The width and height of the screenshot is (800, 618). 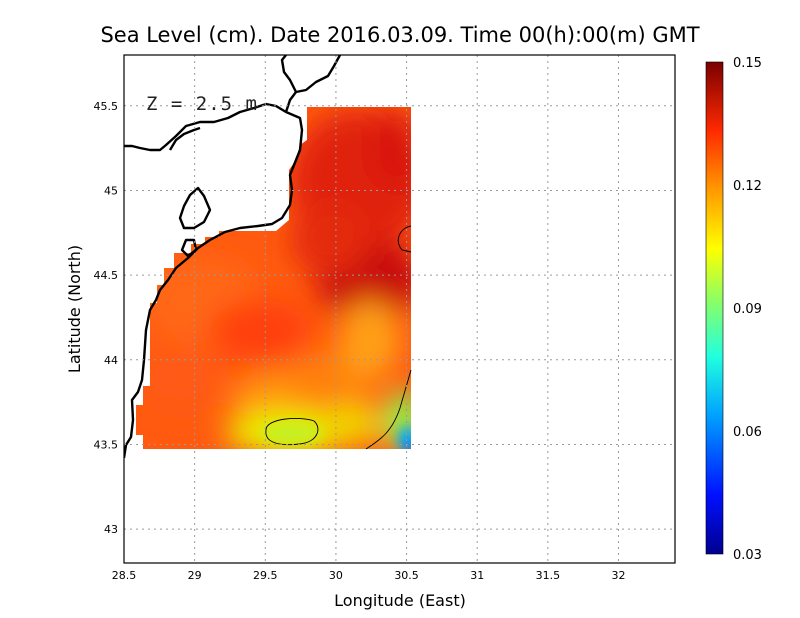 I want to click on x-tick-label: 32, so click(x=618, y=575).